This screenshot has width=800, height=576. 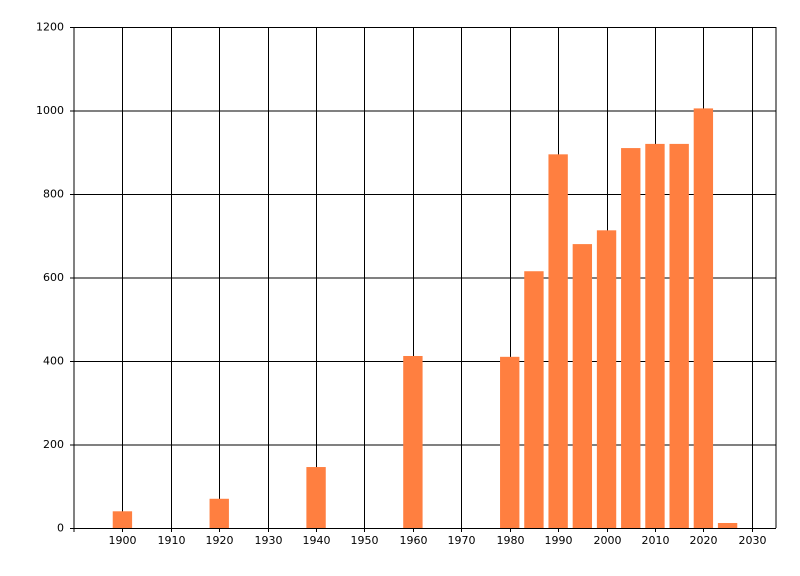 What do you see at coordinates (559, 540) in the screenshot?
I see `x-tick-label: 1990` at bounding box center [559, 540].